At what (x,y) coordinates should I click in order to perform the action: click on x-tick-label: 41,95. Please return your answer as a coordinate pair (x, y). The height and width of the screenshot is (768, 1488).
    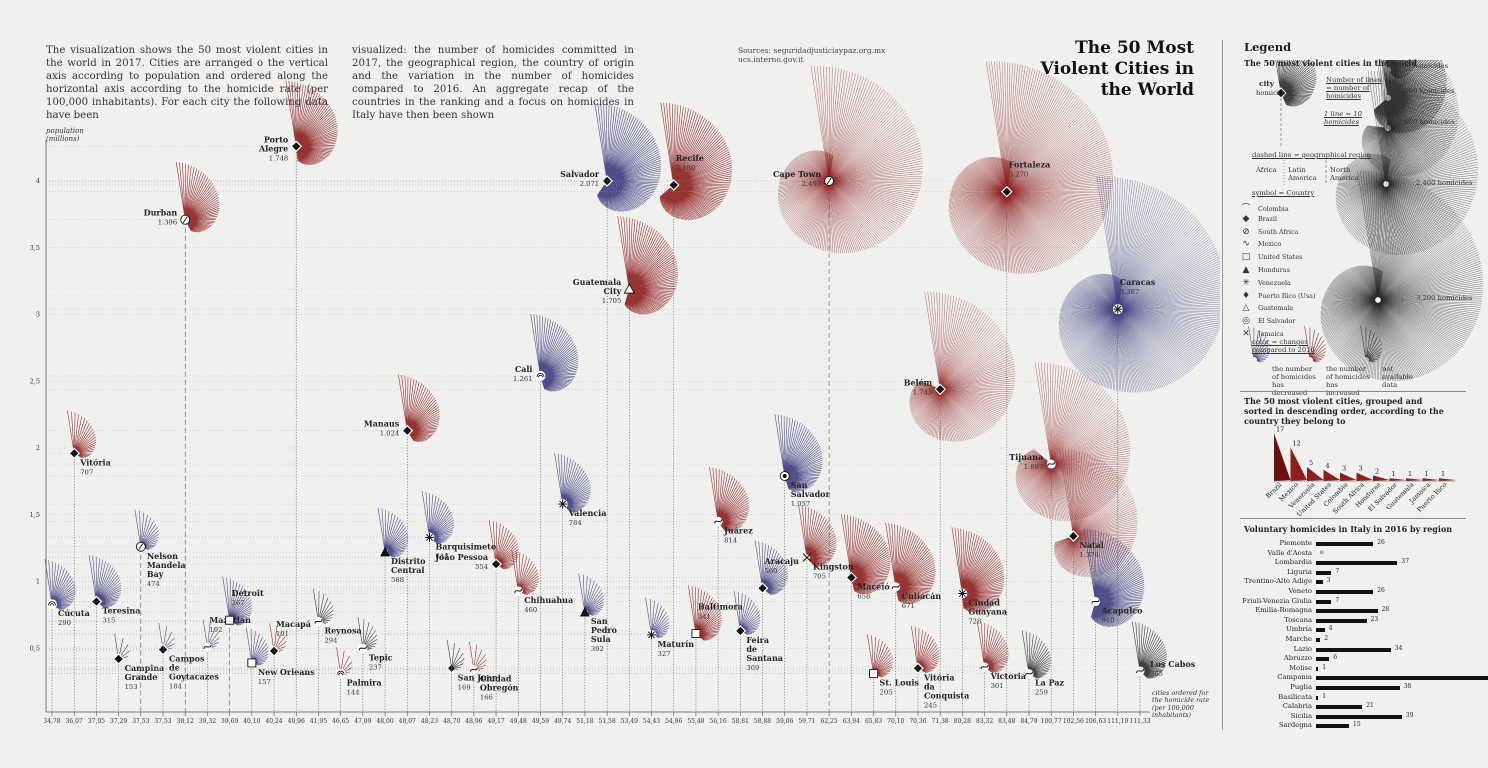
    Looking at the image, I should click on (318, 721).